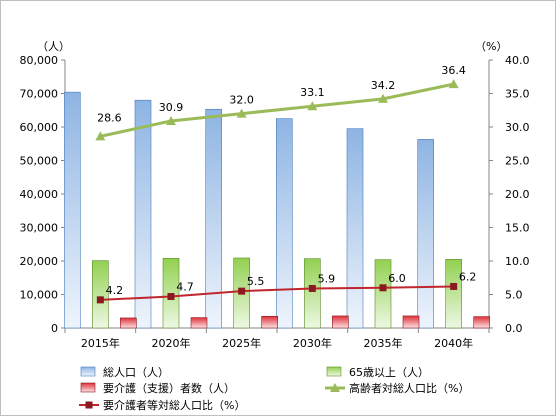 This screenshot has width=556, height=419. Describe the element at coordinates (327, 278) in the screenshot. I see `data-label: 5.9` at that location.